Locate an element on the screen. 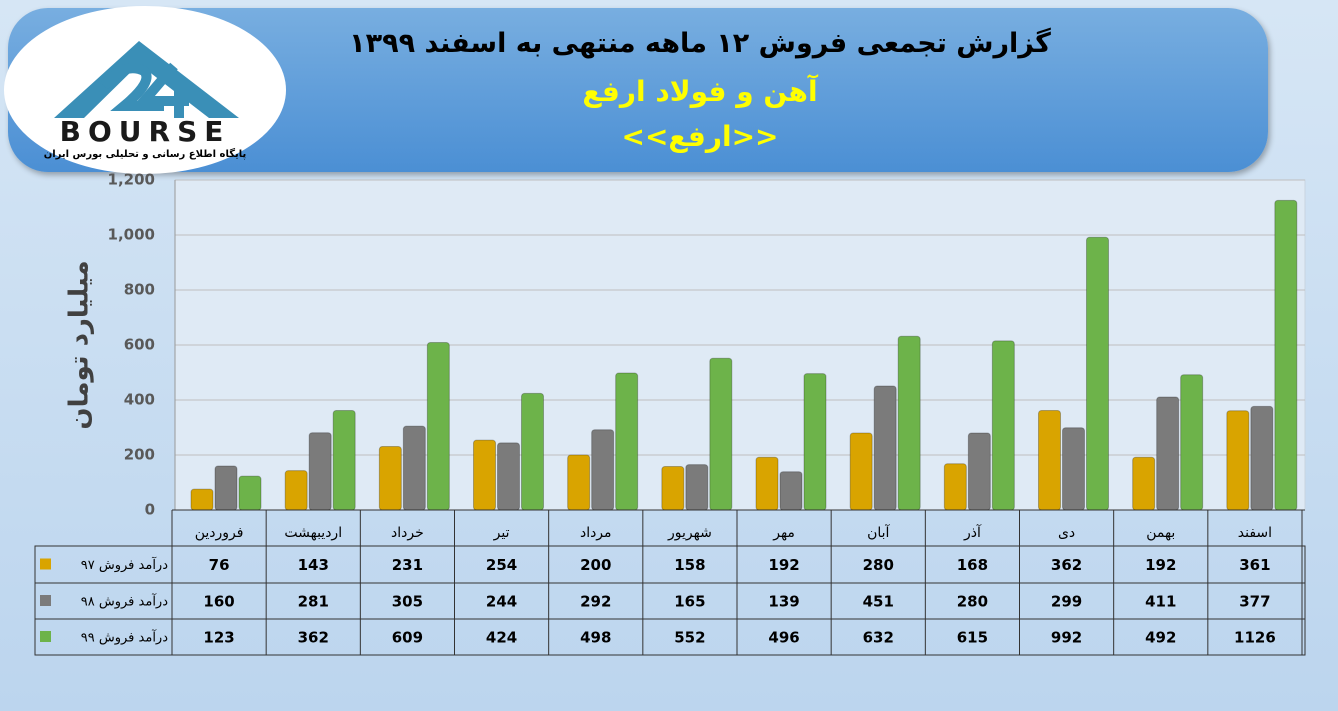  logo-name: BOURSE is located at coordinates (145, 131).